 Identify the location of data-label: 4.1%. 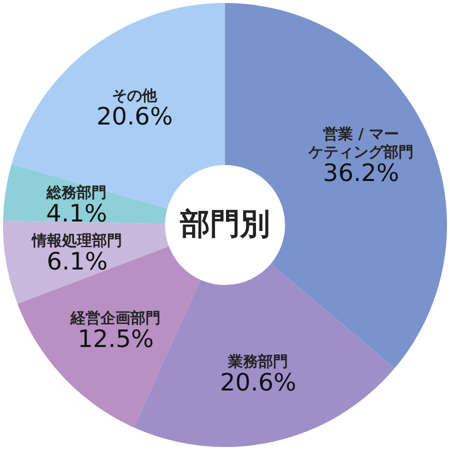
(77, 214).